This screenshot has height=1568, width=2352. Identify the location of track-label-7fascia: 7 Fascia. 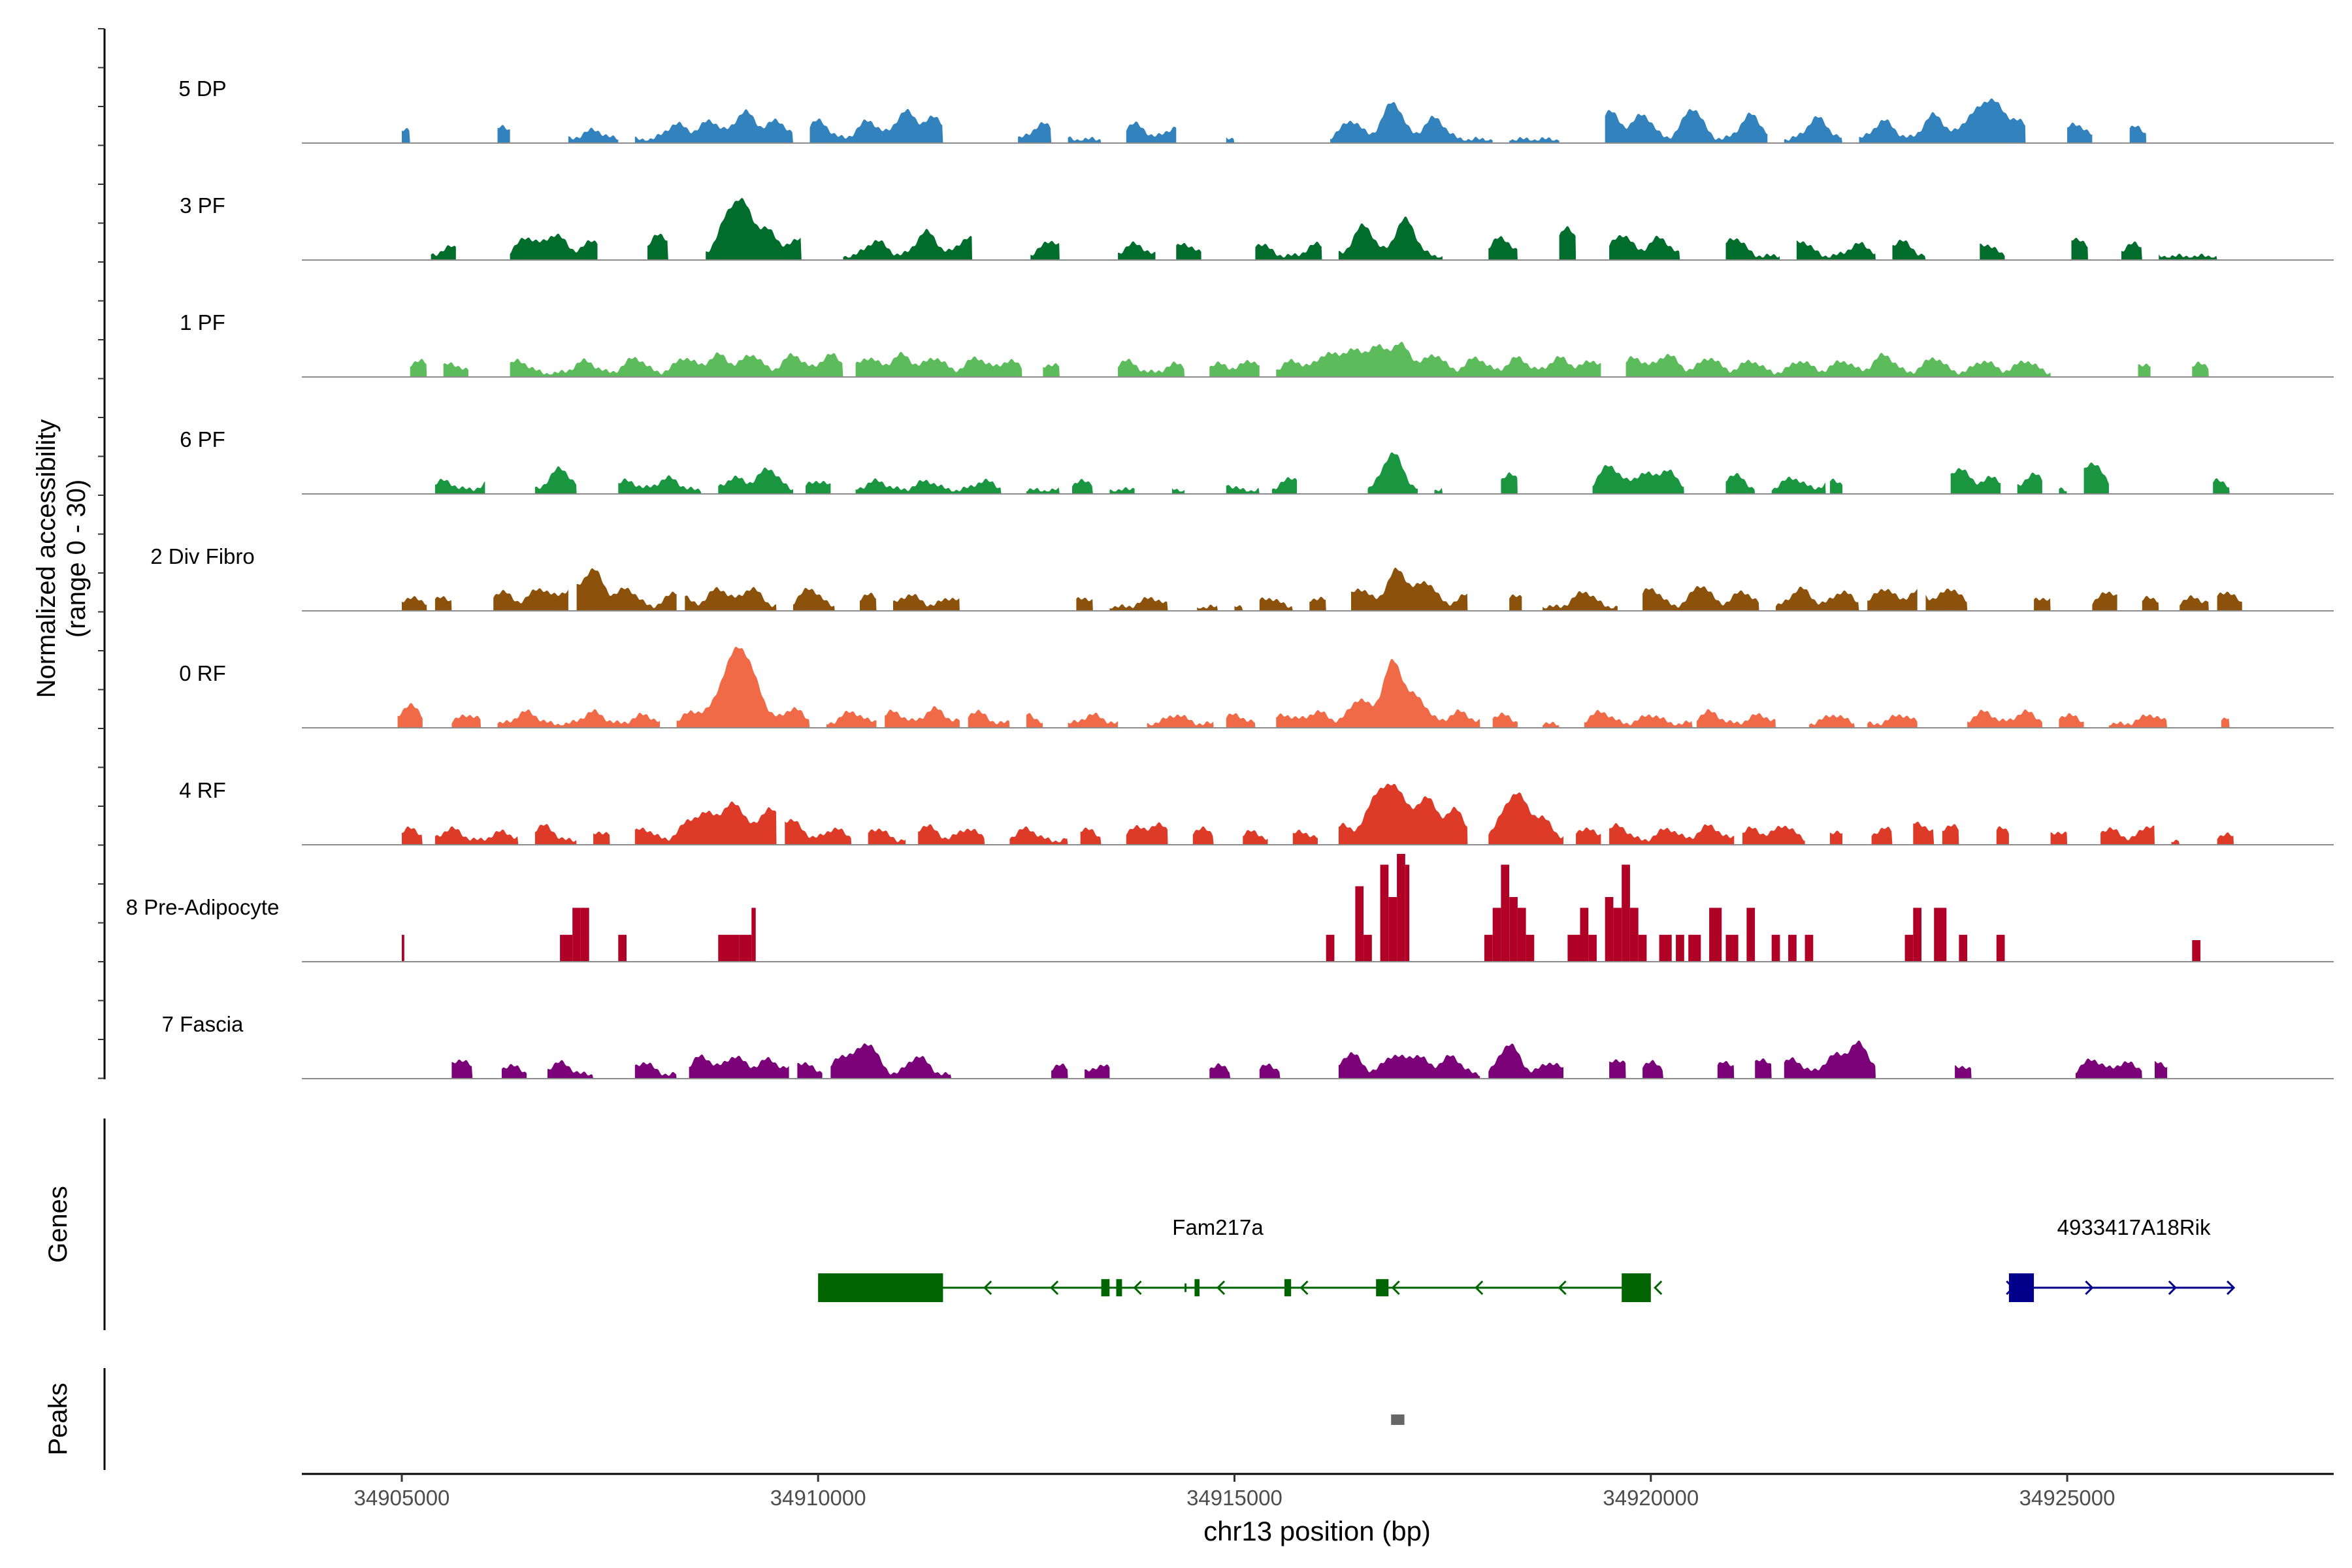
(203, 1024).